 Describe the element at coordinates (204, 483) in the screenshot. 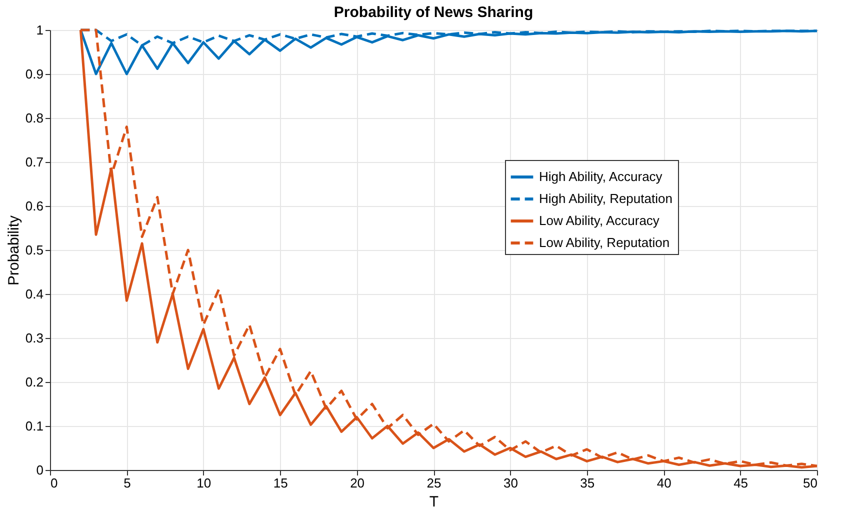

I see `x-tick-label: 10` at that location.